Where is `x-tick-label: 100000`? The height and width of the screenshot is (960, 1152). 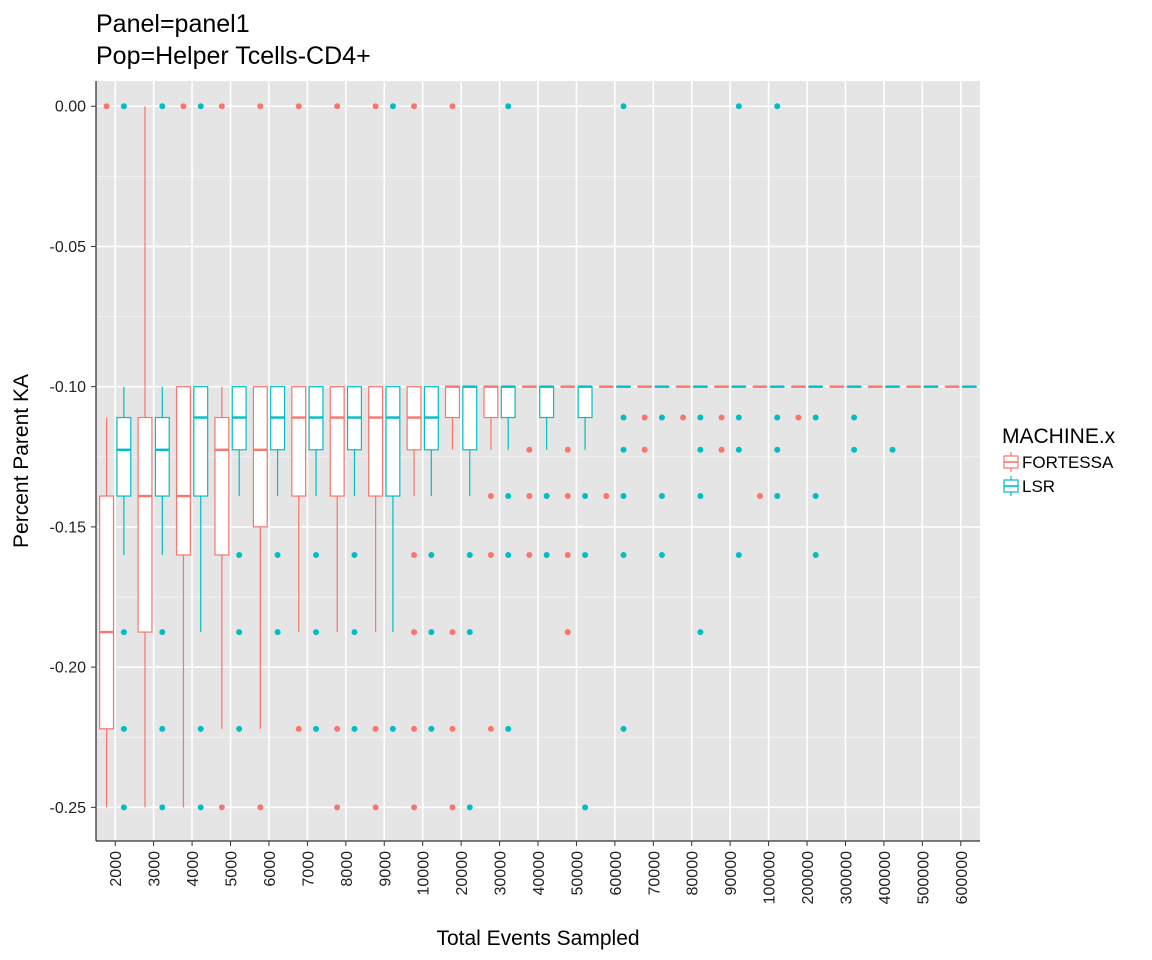
x-tick-label: 100000 is located at coordinates (770, 877).